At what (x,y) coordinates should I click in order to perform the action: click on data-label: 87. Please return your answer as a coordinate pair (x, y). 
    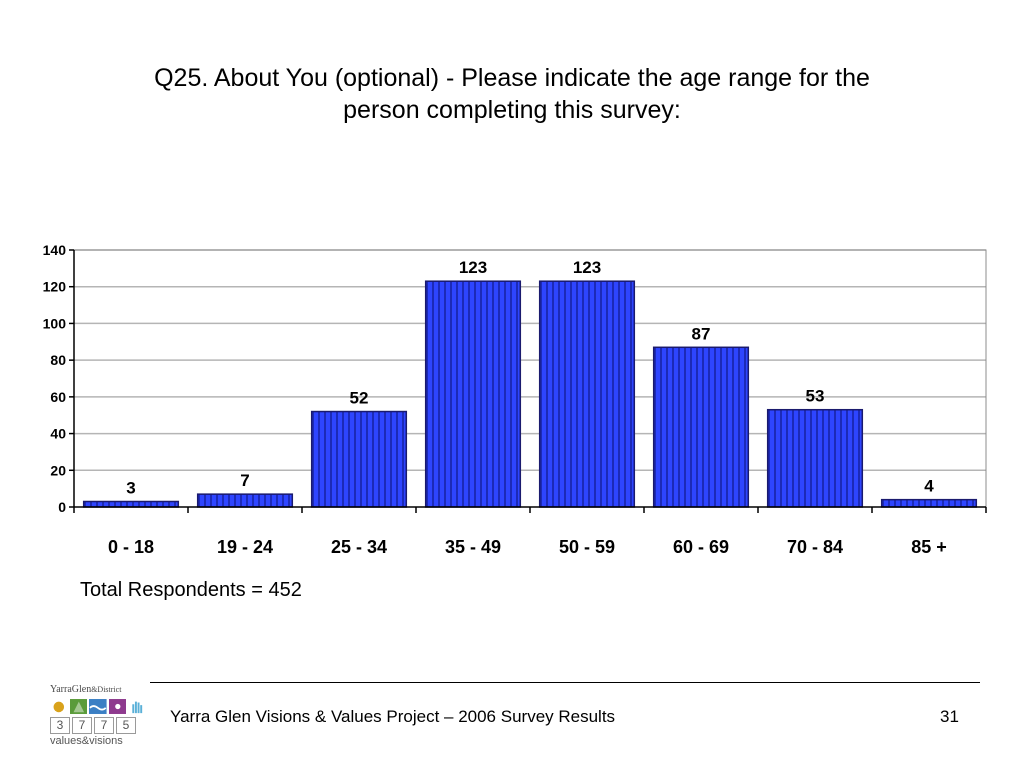
    Looking at the image, I should click on (701, 333).